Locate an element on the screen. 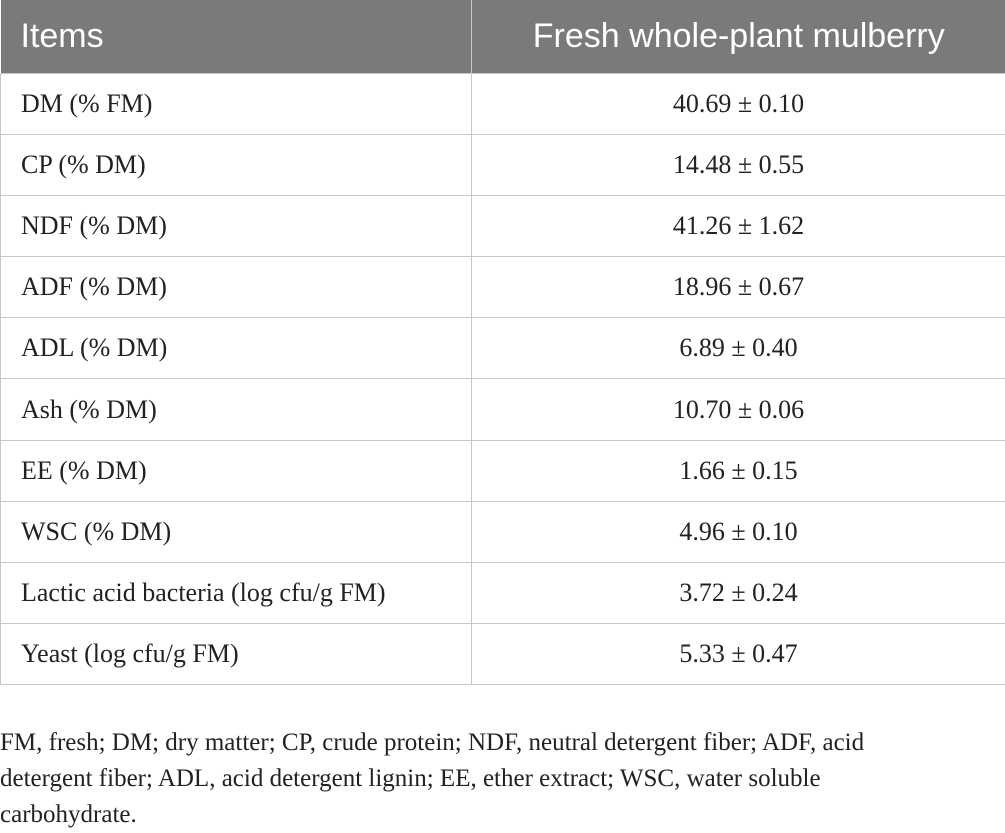 This screenshot has height=833, width=1005. row-value: 1.66 ± 0.15 is located at coordinates (738, 470).